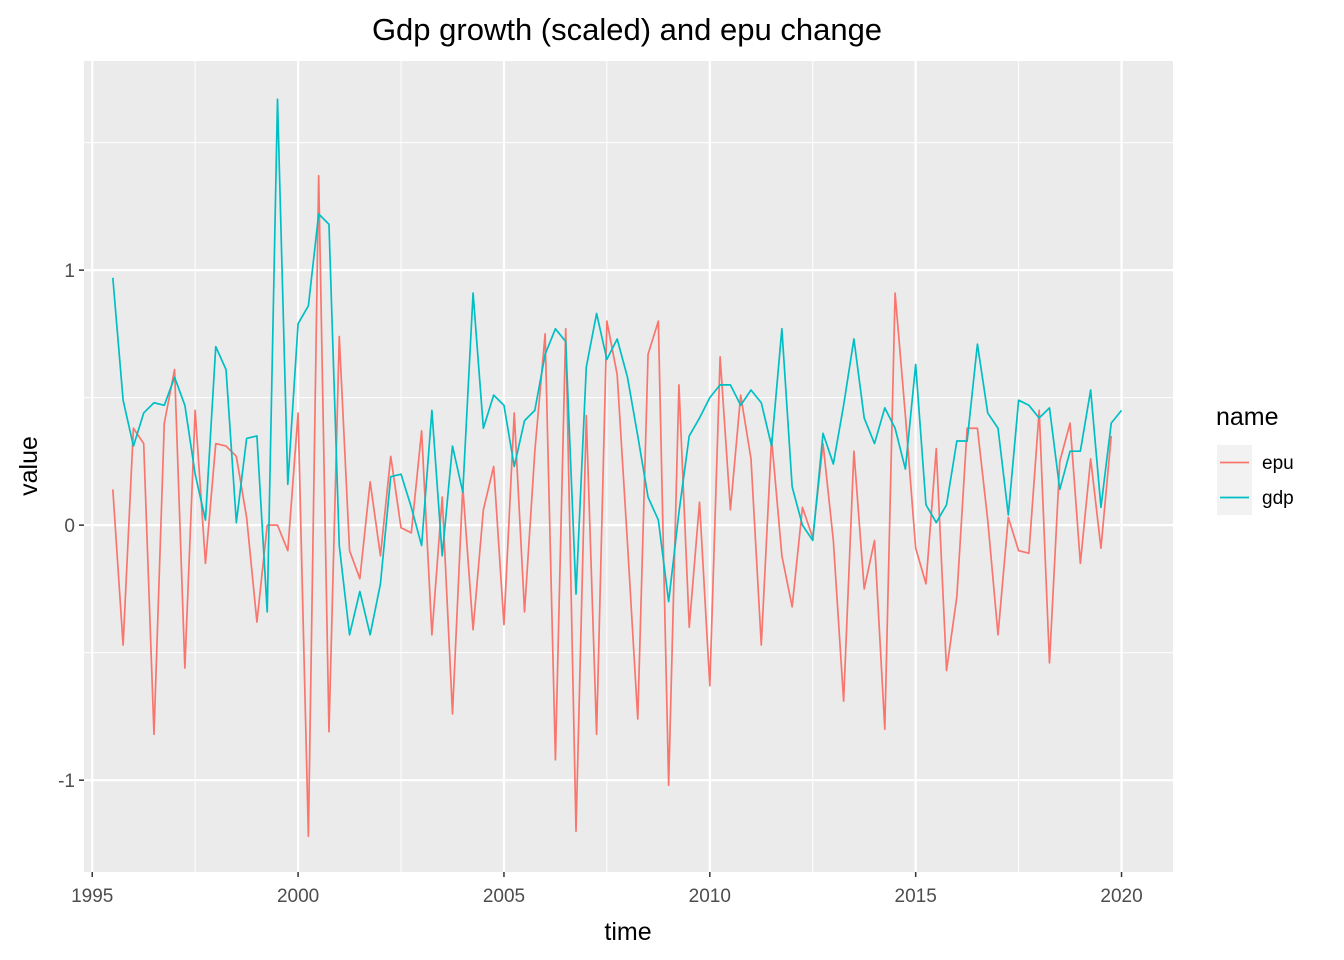 The image size is (1344, 960). What do you see at coordinates (66, 781) in the screenshot?
I see `y-tick-label: -1` at bounding box center [66, 781].